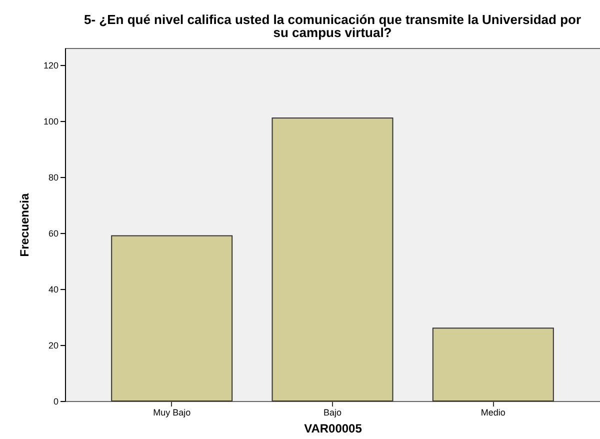  Describe the element at coordinates (172, 413) in the screenshot. I see `x-tick-label: Muy Bajo` at that location.